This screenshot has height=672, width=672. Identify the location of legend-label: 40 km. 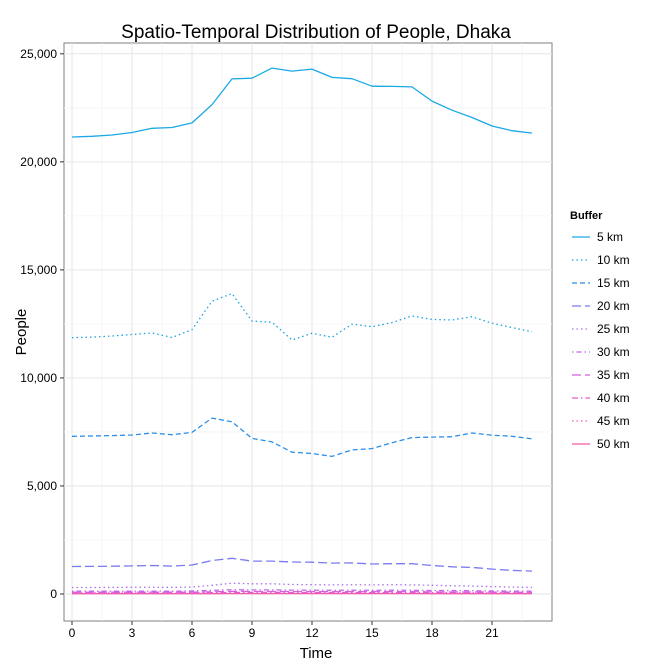
(613, 398).